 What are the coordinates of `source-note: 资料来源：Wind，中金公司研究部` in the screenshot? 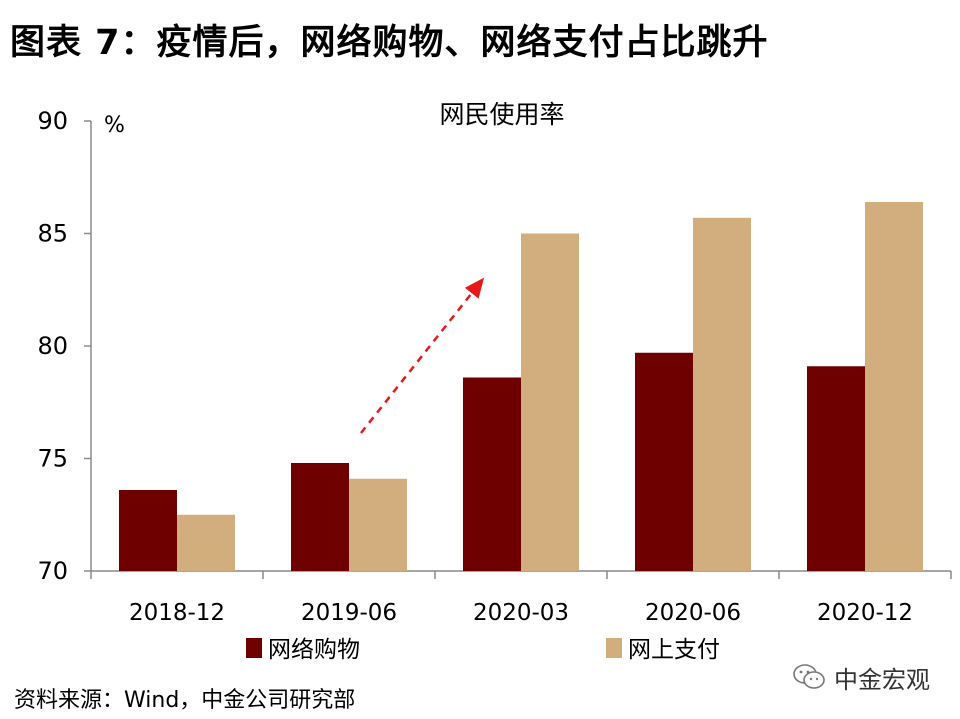 It's located at (185, 700).